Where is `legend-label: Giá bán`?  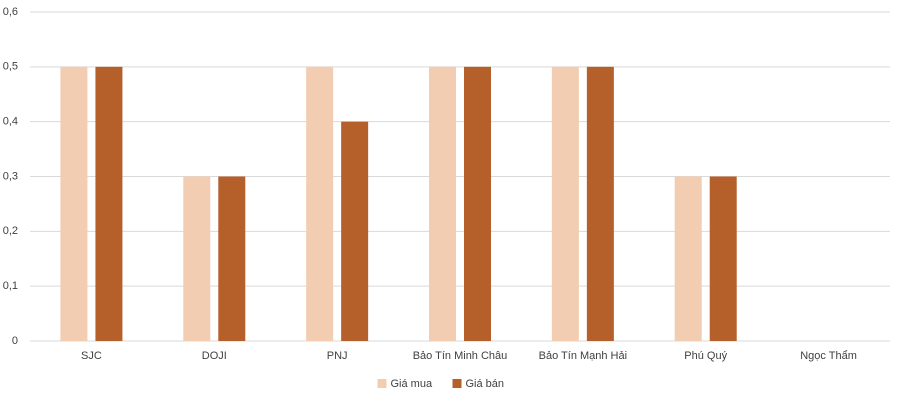
legend-label: Giá bán is located at coordinates (485, 384).